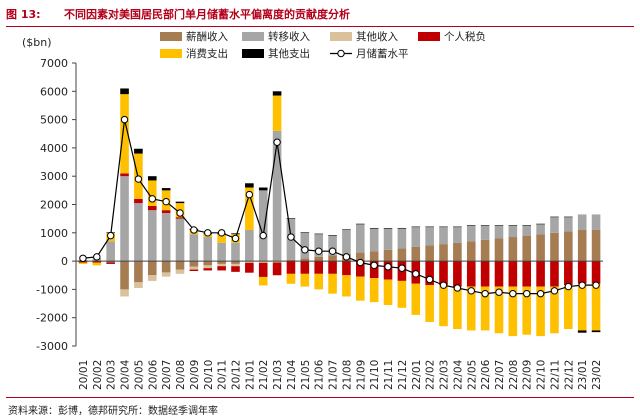 Image resolution: width=640 pixels, height=418 pixels. I want to click on y-tick-label: 3000, so click(54, 176).